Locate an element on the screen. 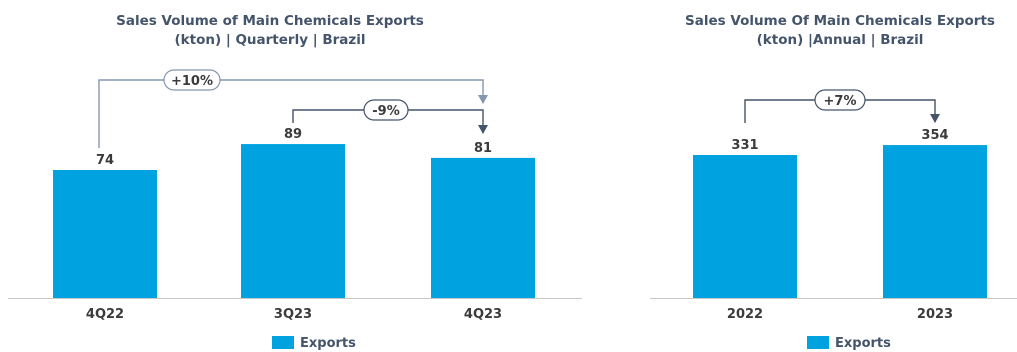 Image resolution: width=1017 pixels, height=352 pixels. data-label-3Q23: 89 is located at coordinates (293, 134).